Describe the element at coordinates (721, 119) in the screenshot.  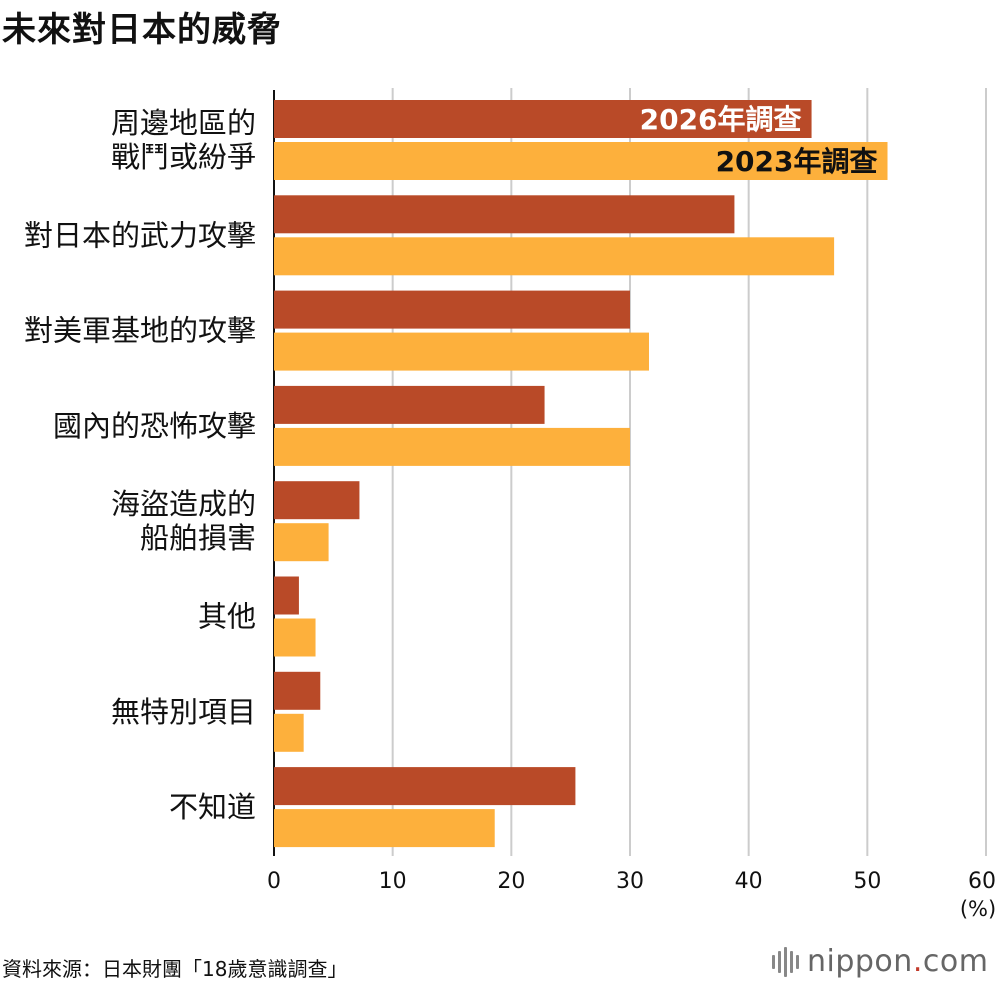
I see `series-label: 2026年調查` at that location.